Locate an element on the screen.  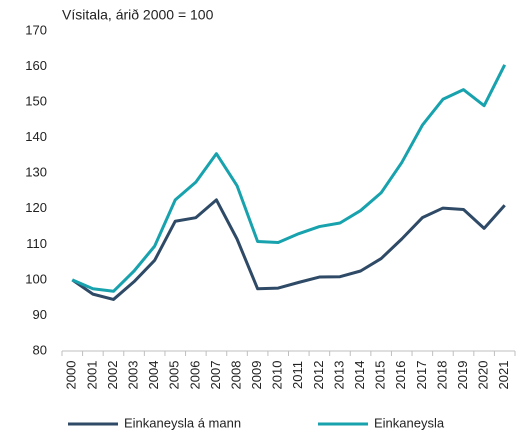
x-tick-label: 2019 is located at coordinates (462, 375).